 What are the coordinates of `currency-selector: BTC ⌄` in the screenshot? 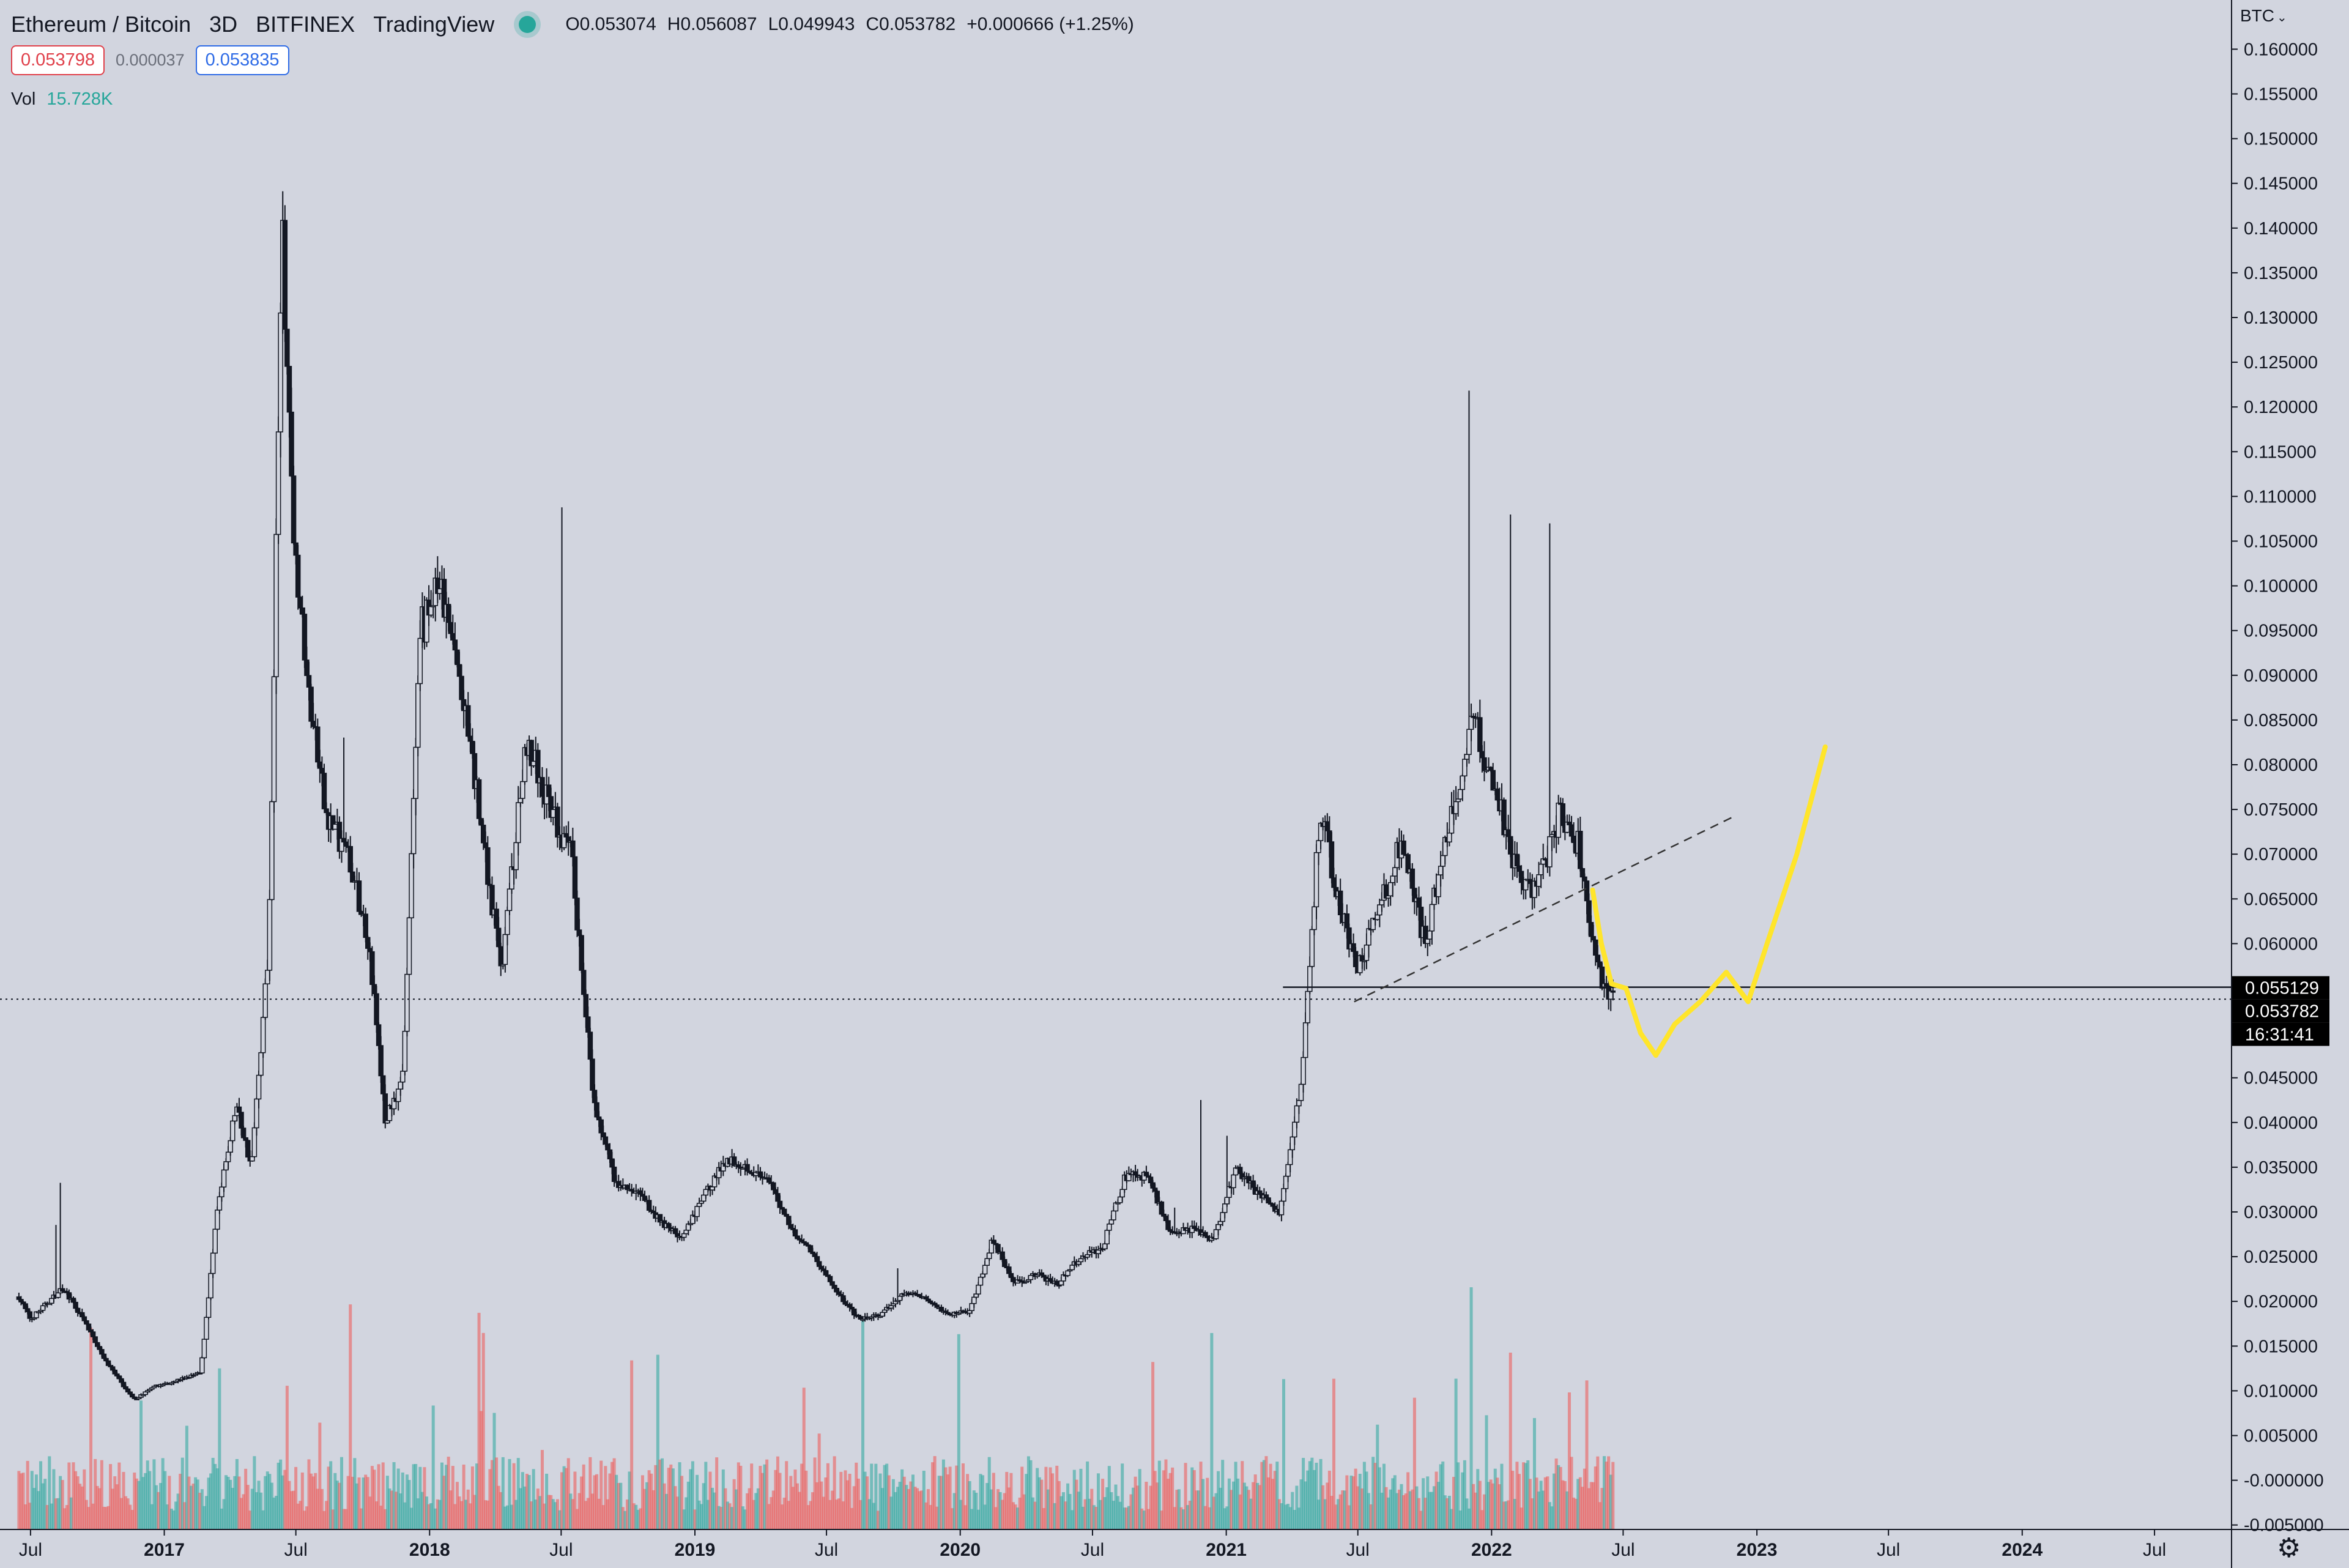 It's located at (2263, 16).